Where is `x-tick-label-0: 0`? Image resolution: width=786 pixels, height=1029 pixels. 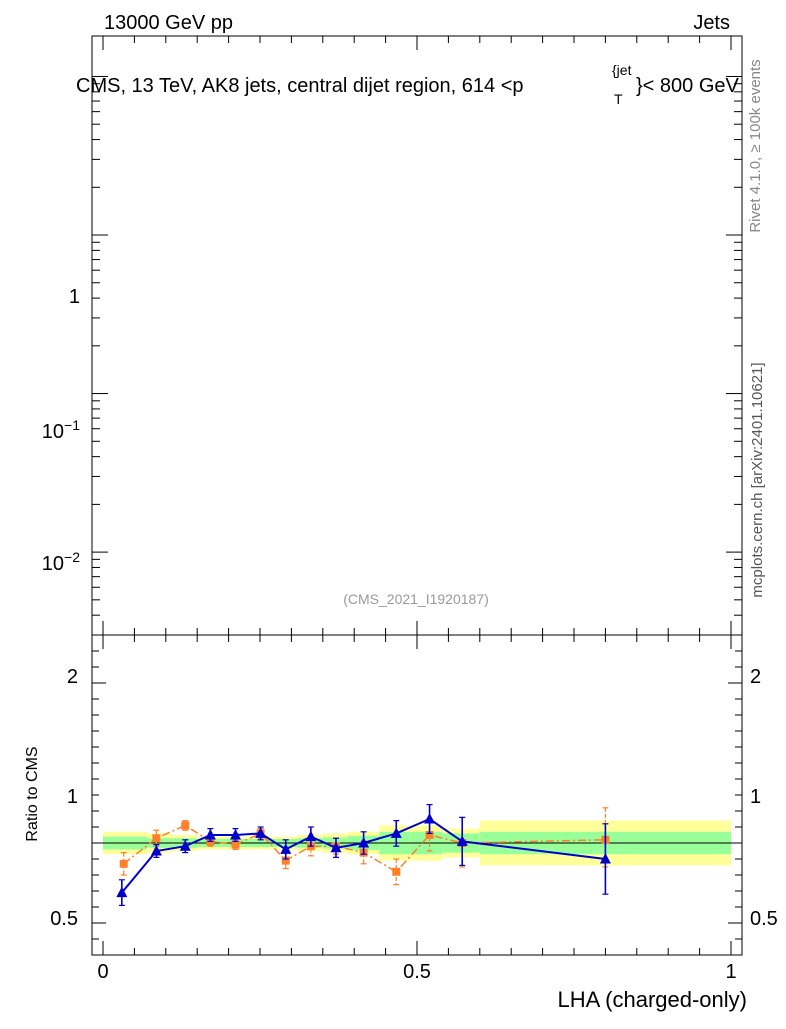
x-tick-label-0: 0 is located at coordinates (102, 972).